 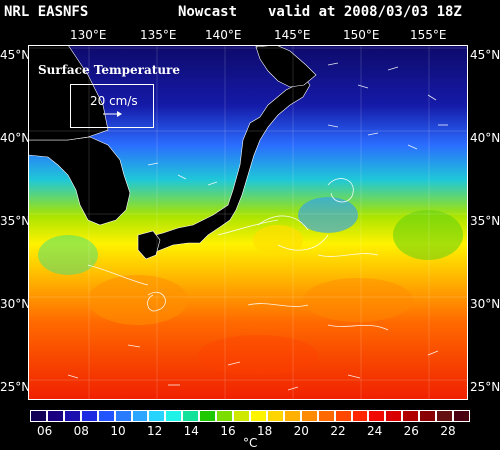 What do you see at coordinates (228, 431) in the screenshot?
I see `colorbar-label: 16` at bounding box center [228, 431].